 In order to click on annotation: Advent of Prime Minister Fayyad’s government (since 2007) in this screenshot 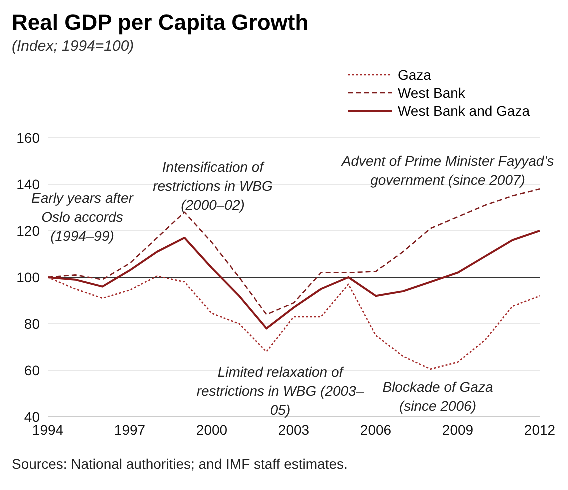, I will do `click(448, 171)`.